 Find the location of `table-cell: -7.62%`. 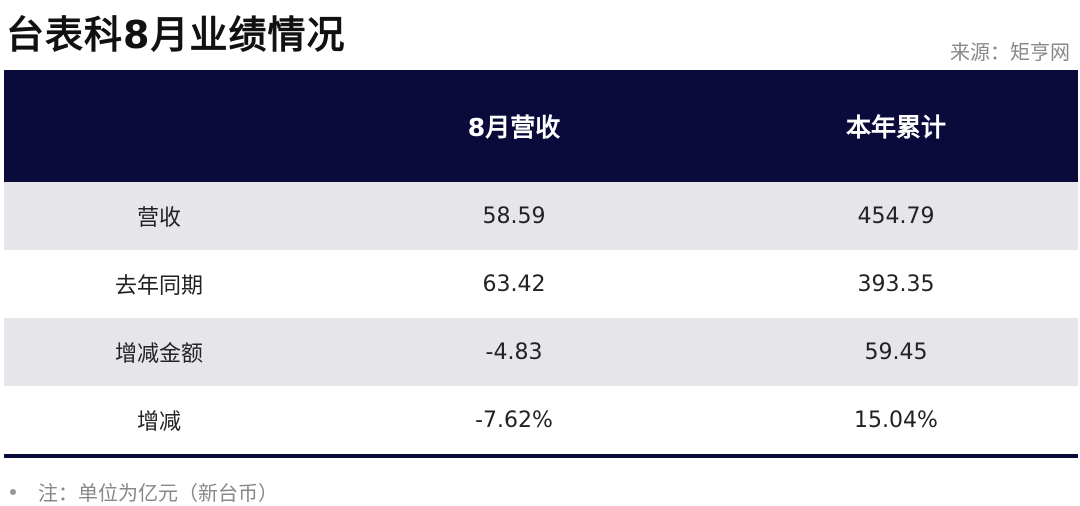

table-cell: -7.62% is located at coordinates (514, 420).